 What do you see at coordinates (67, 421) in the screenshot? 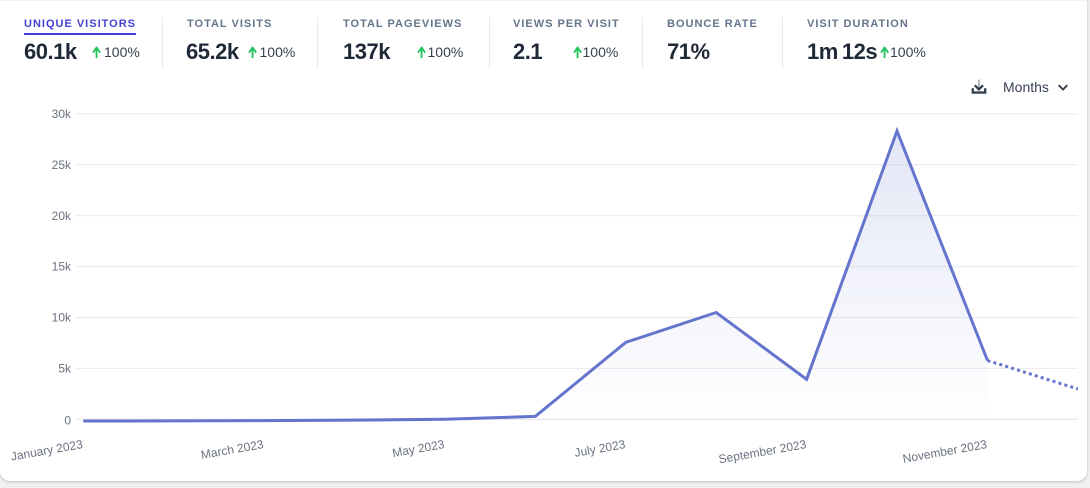
I see `svg-text: 0` at bounding box center [67, 421].